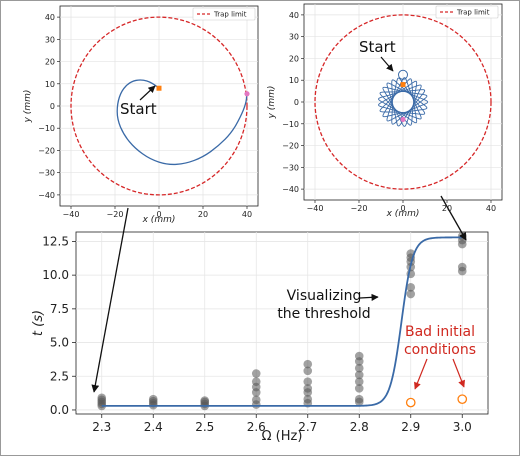 Image resolution: width=520 pixels, height=456 pixels. Describe the element at coordinates (453, 218) in the screenshot. I see `connector-arrow-right` at that location.